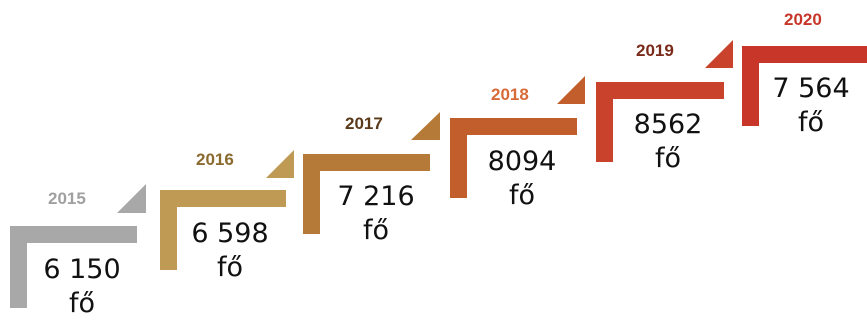 The image size is (867, 326). What do you see at coordinates (425, 126) in the screenshot?
I see `step-triangle-2017` at bounding box center [425, 126].